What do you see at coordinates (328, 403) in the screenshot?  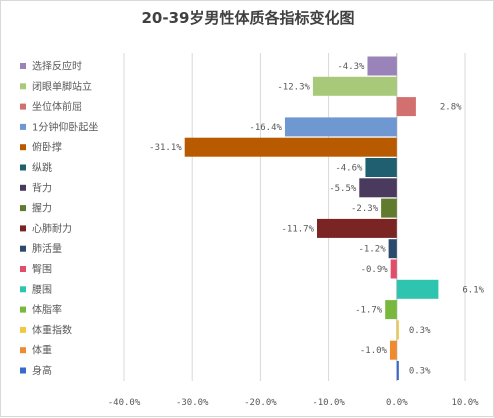 I see `x-tick-label: -10.0%` at bounding box center [328, 403].